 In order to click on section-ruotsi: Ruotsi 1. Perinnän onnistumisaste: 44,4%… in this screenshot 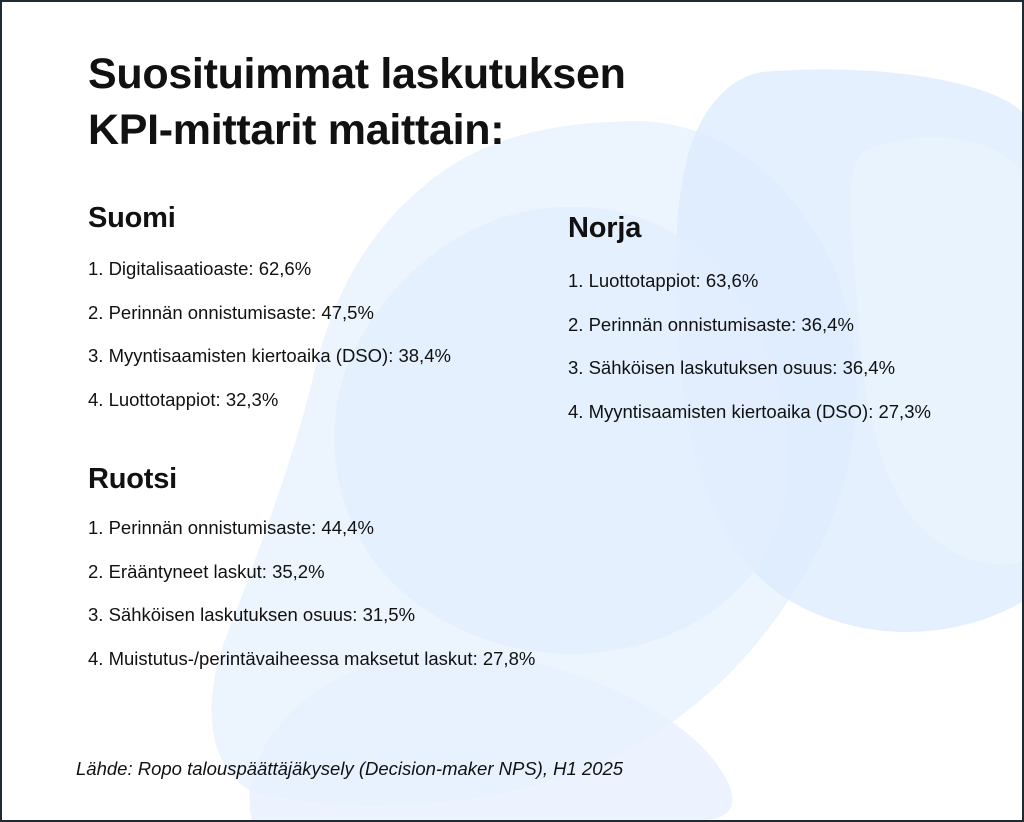, I will do `click(311, 576)`.